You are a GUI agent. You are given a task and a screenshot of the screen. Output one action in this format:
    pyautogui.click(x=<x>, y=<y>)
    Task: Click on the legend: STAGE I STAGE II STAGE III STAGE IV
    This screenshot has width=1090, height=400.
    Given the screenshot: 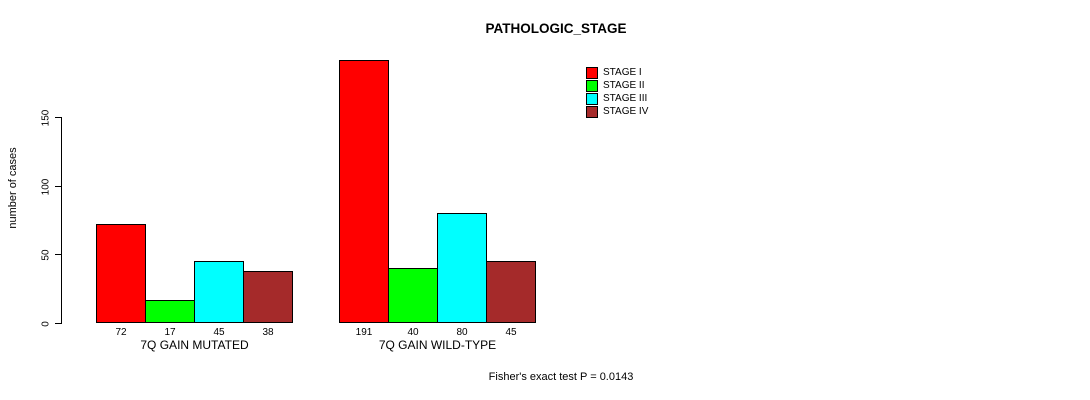 What is the action you would take?
    pyautogui.click(x=617, y=92)
    